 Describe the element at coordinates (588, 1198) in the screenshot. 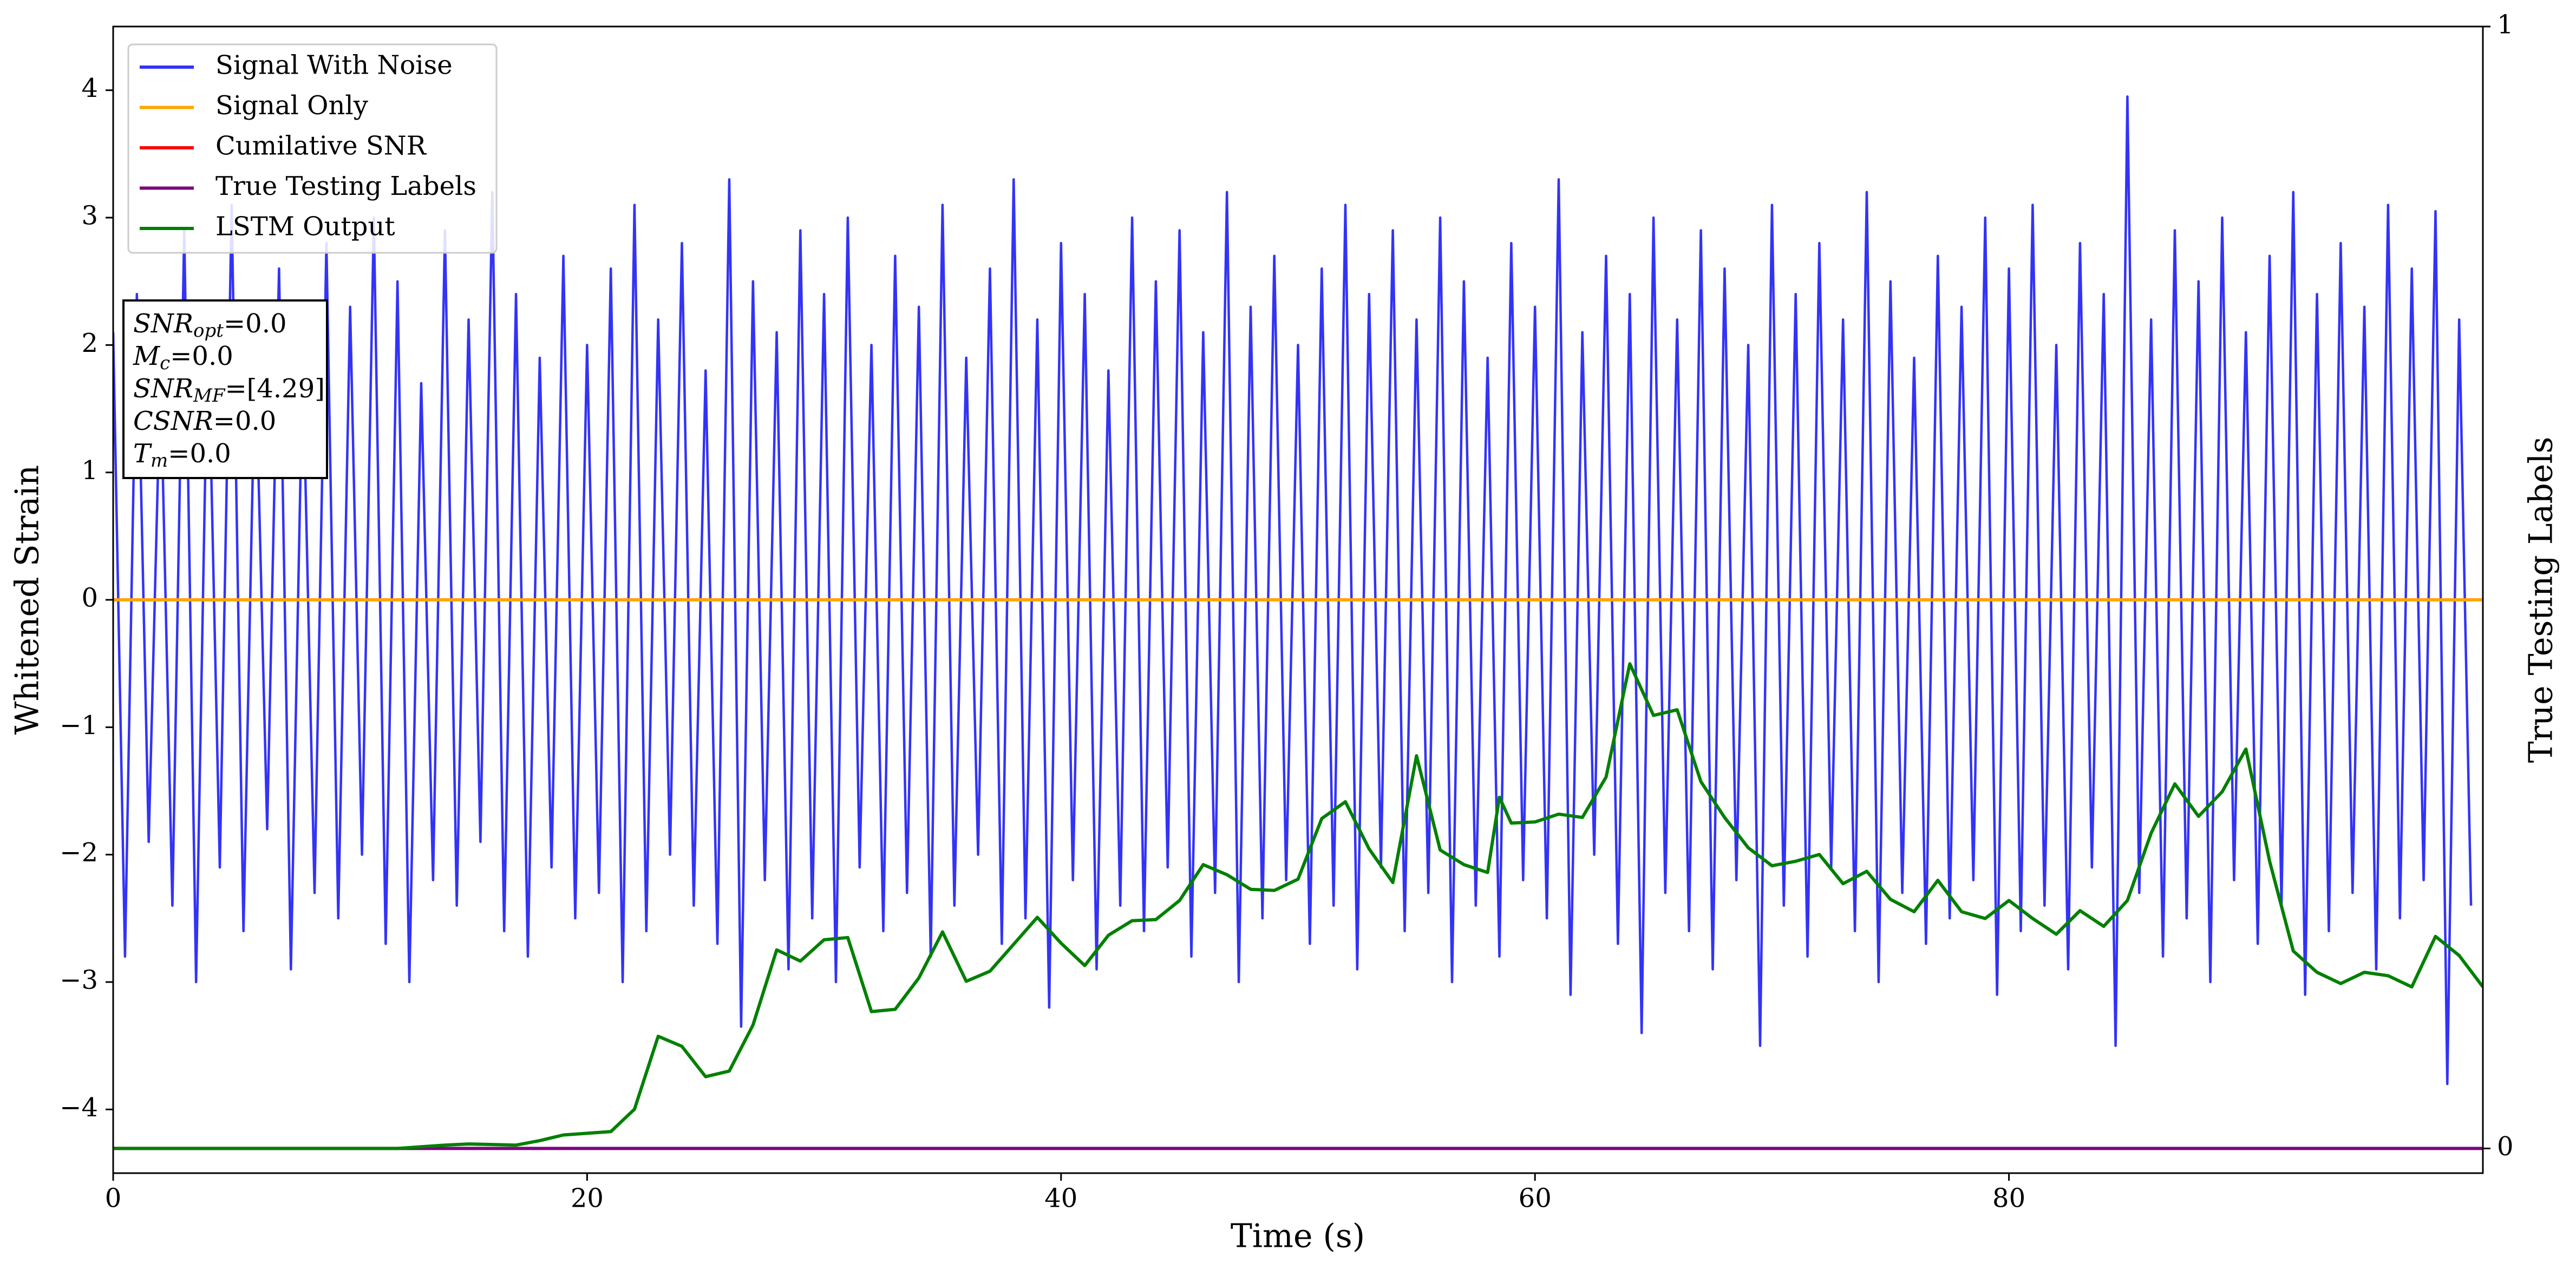

I see `x-tick-label: 20` at that location.